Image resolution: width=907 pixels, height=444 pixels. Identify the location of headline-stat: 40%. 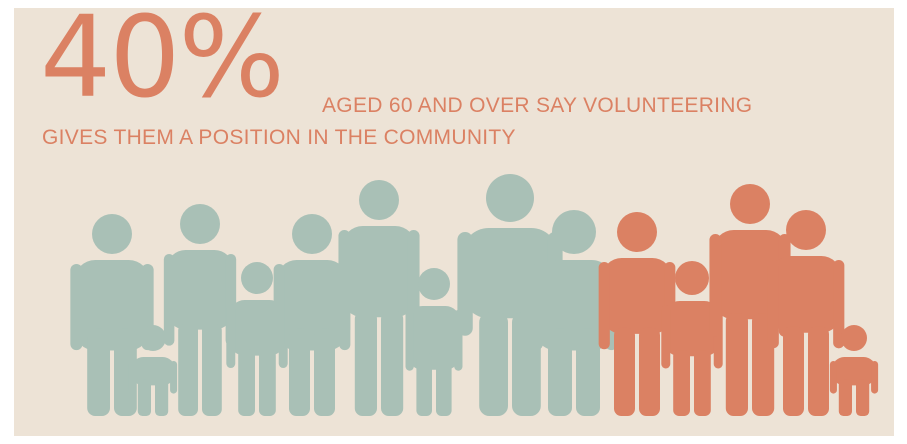
(162, 65).